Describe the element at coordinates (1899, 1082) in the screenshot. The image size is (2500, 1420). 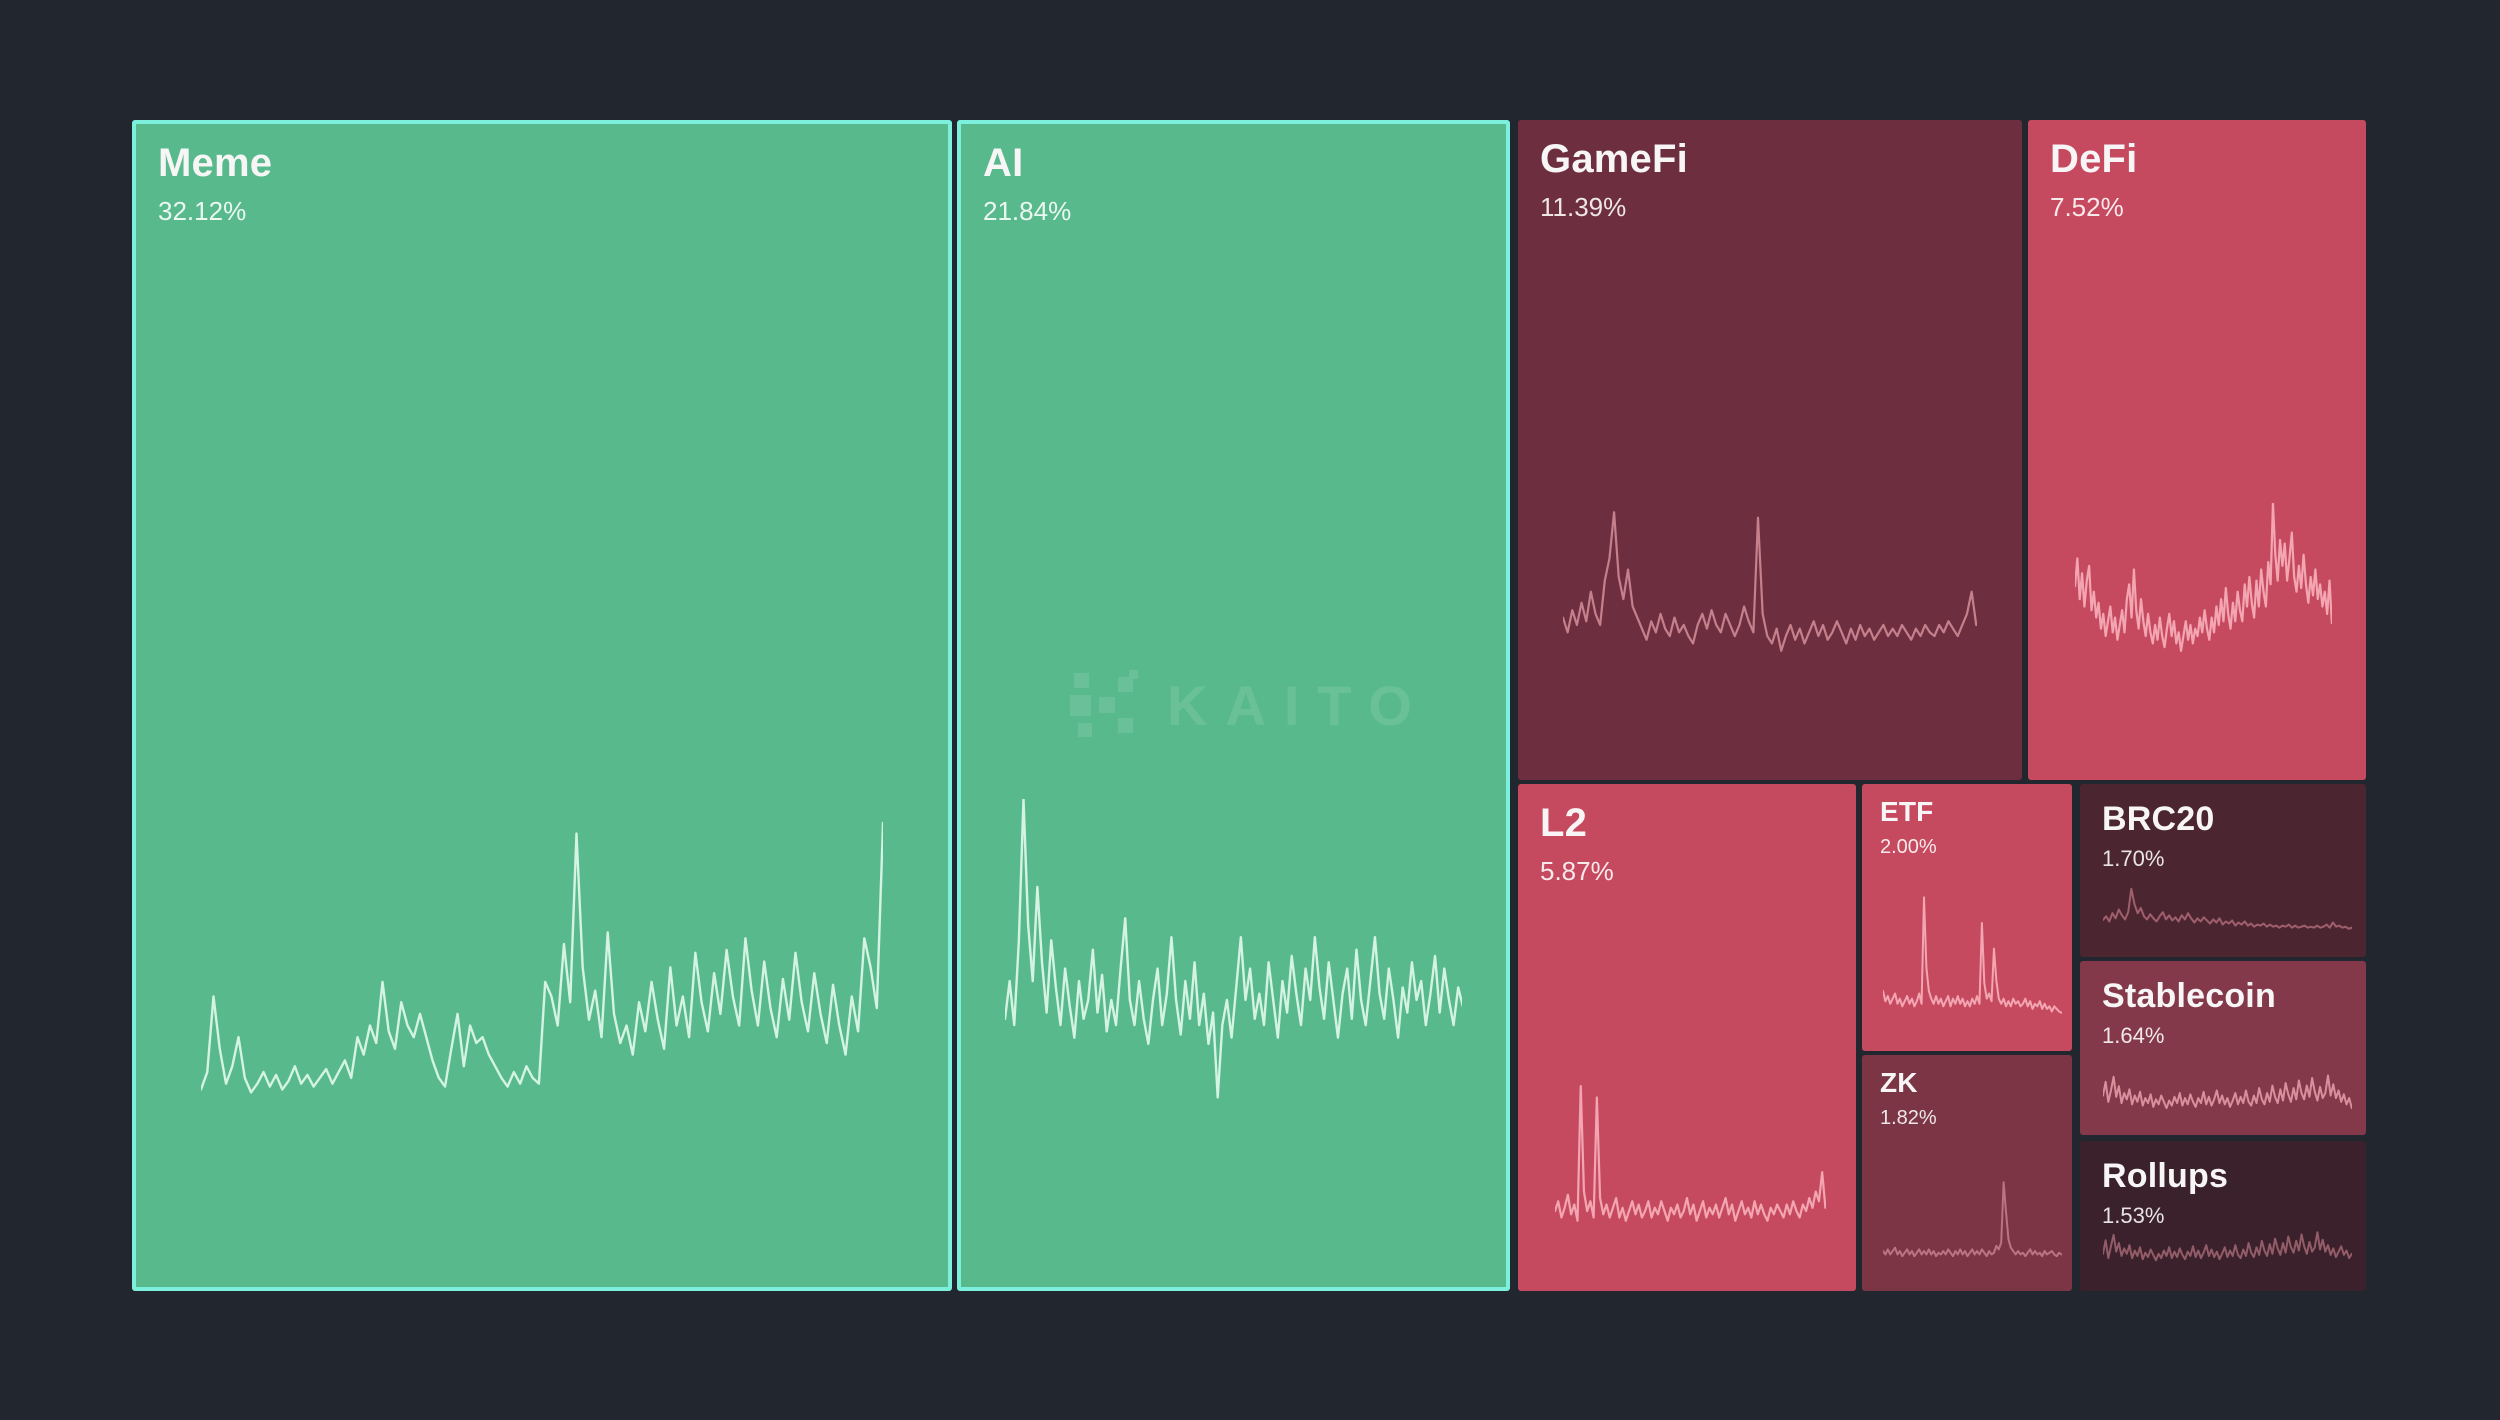
I see `tile-label: ZK` at that location.